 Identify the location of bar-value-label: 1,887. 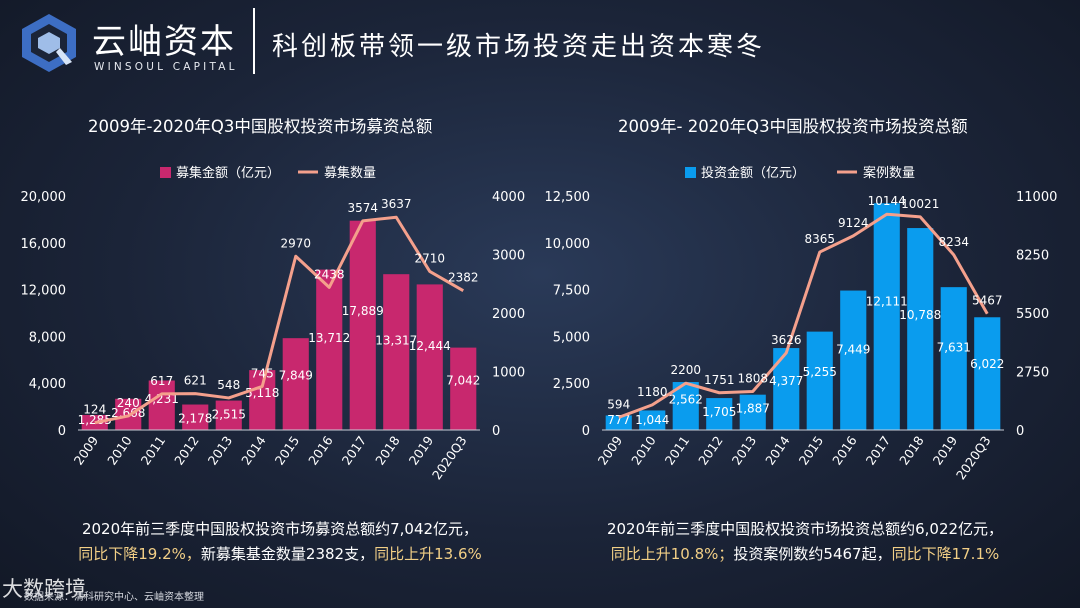
(753, 409).